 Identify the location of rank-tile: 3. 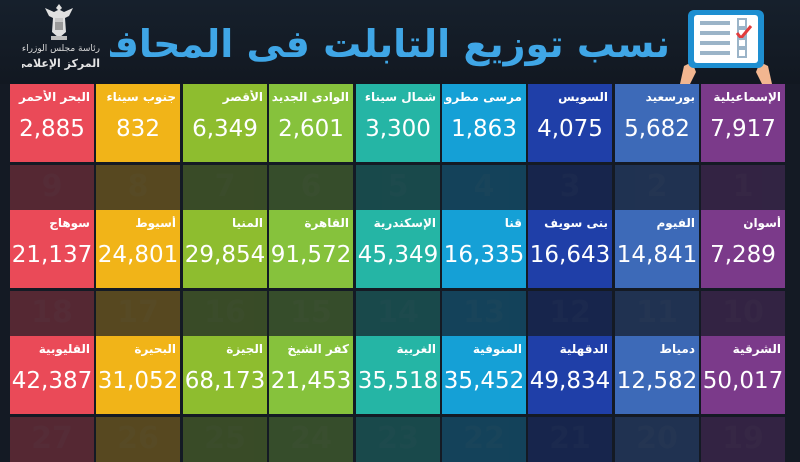
(570, 187).